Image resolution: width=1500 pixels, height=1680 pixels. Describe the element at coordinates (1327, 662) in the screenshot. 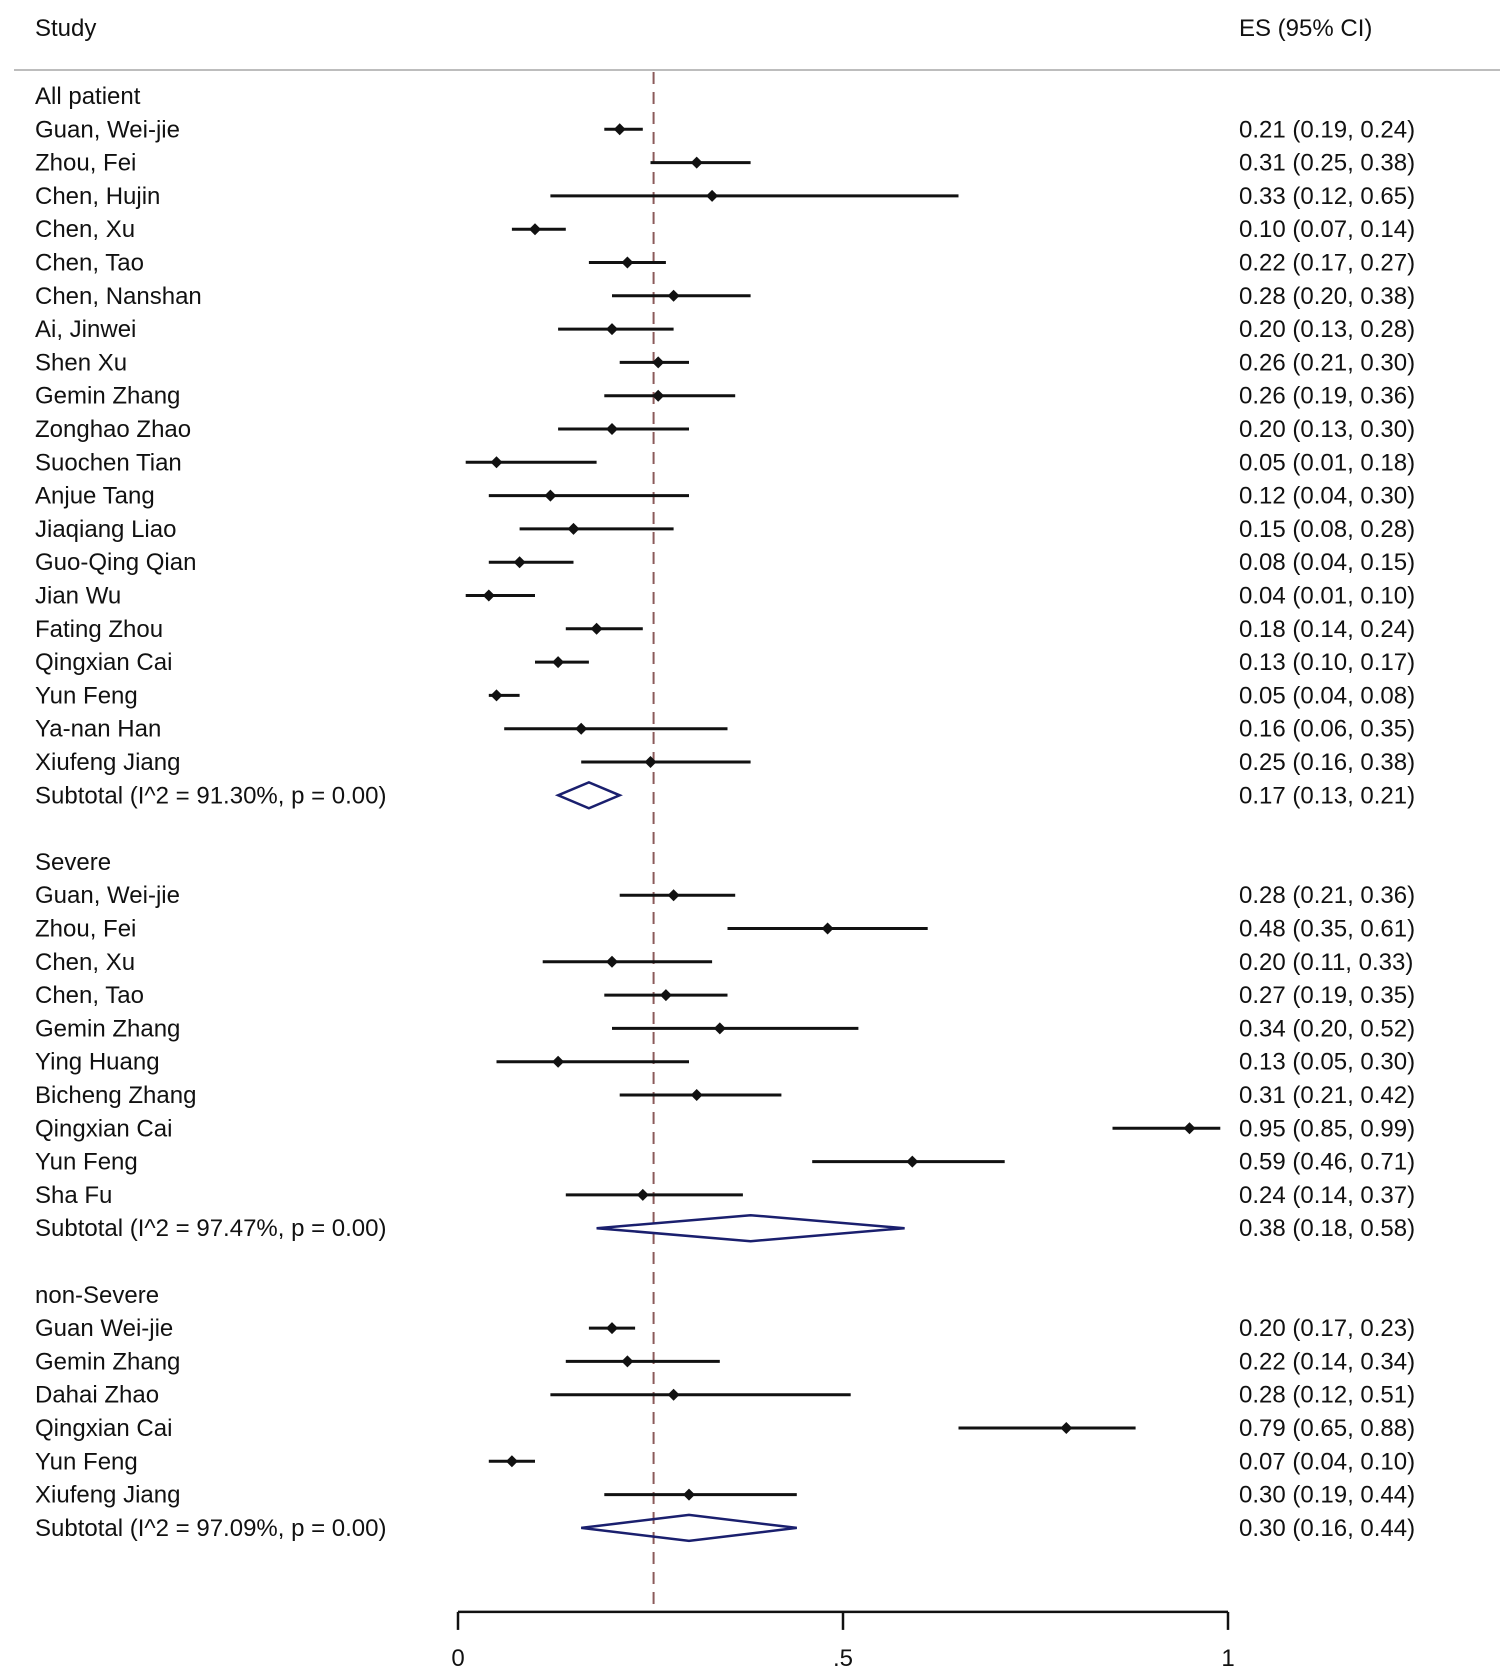

I see `es-value: 0.13 (0.10, 0.17)` at that location.